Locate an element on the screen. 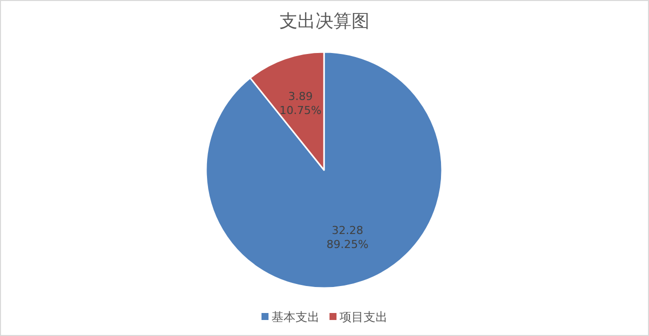 This screenshot has height=336, width=649. legend-label: 项目支出 is located at coordinates (364, 317).